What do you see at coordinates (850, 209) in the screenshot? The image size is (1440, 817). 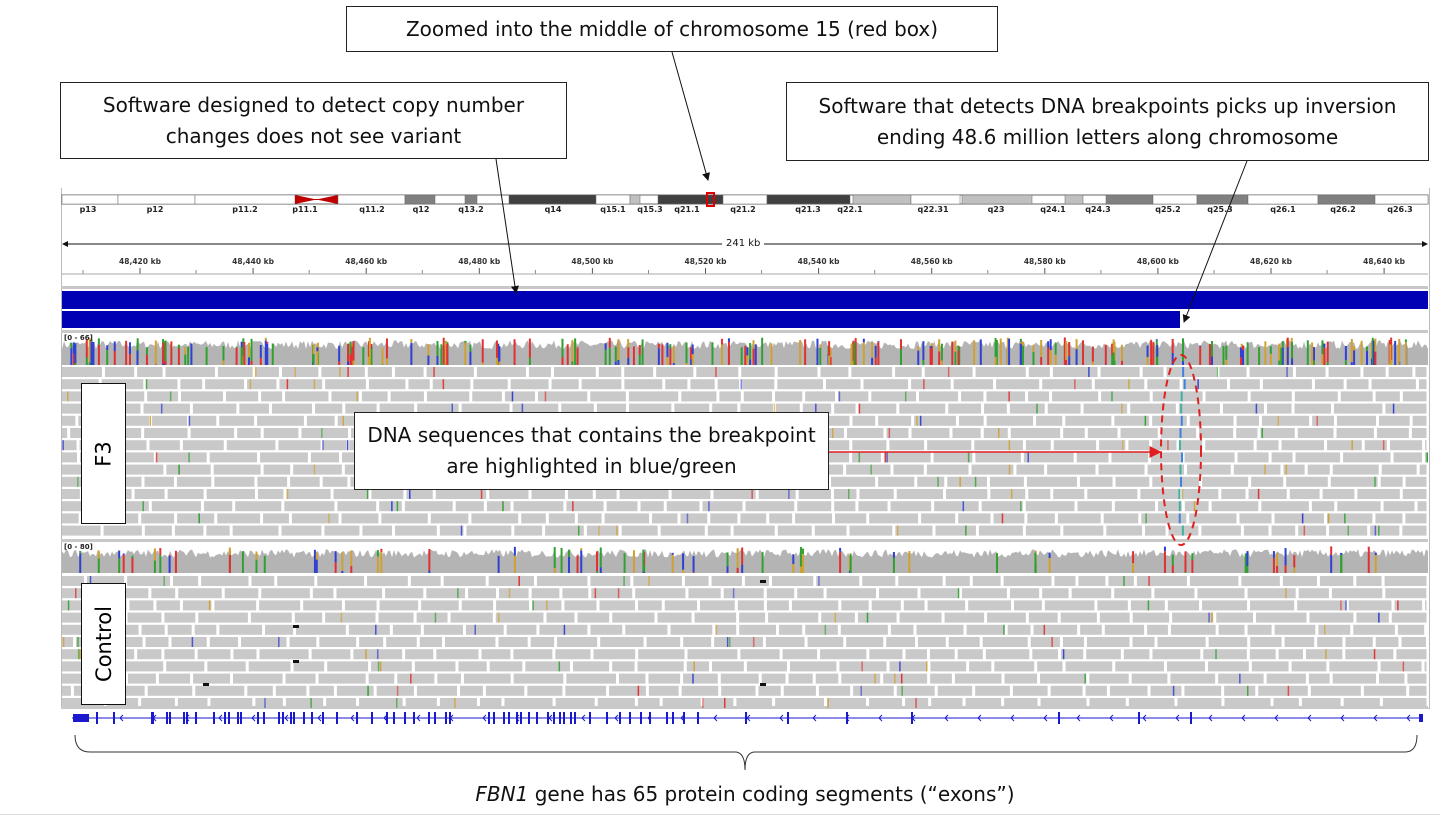 I see `band-label: q22.1` at bounding box center [850, 209].